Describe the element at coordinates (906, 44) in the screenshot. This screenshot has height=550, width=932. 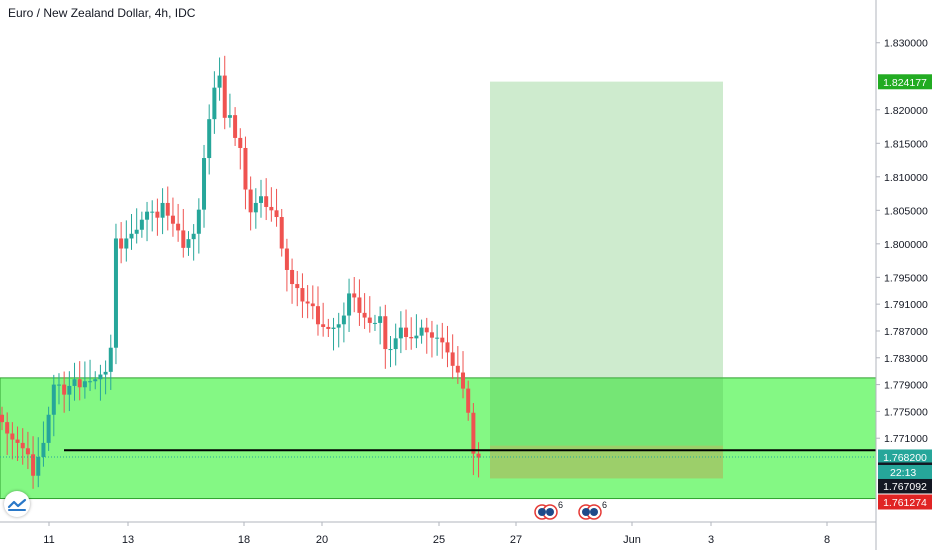
I see `y-tick-label: 1.830000` at that location.